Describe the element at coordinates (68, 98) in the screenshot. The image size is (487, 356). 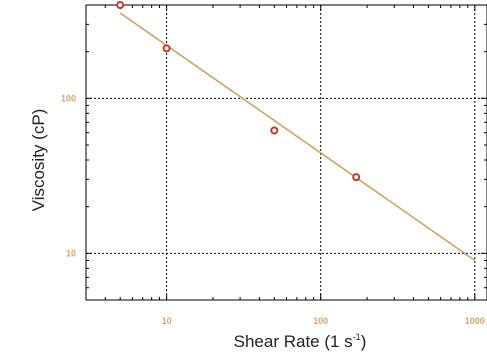
I see `y-tick-label: 100` at that location.